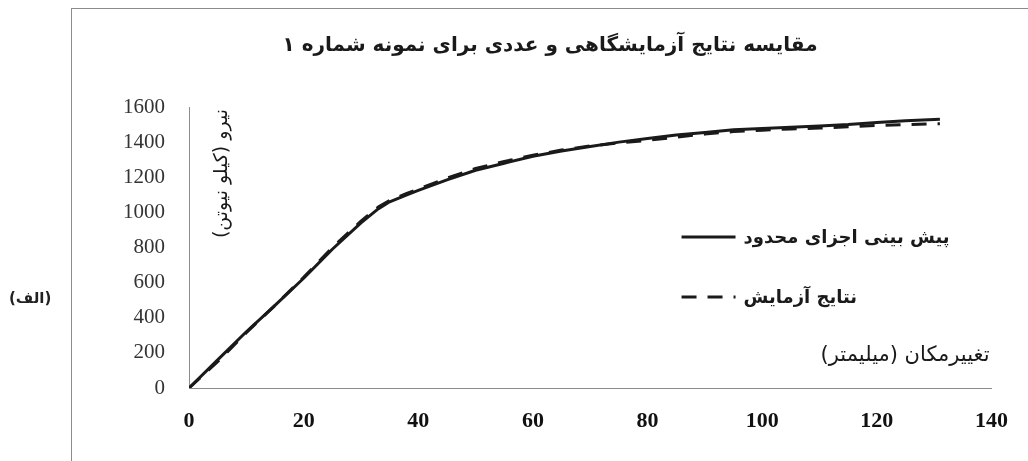  What do you see at coordinates (647, 419) in the screenshot?
I see `x-tick-label: 80` at bounding box center [647, 419].